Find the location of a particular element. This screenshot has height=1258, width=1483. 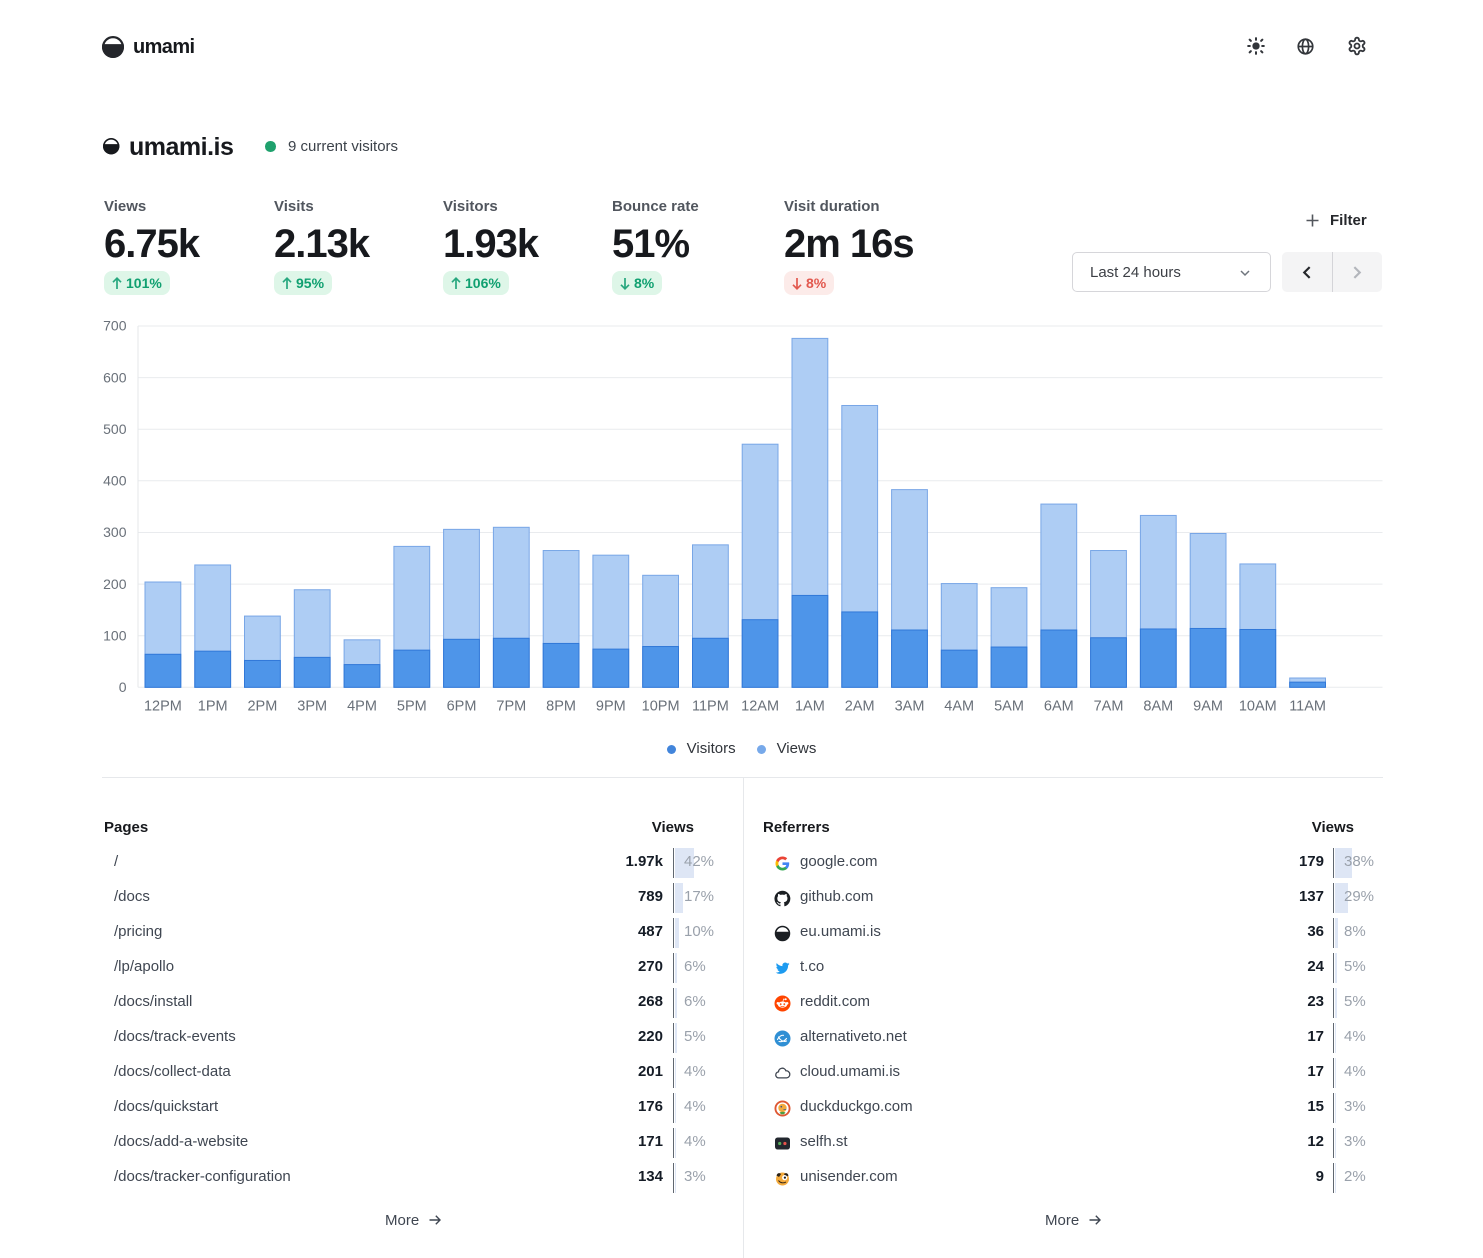

svg-text: 500 is located at coordinates (115, 429).